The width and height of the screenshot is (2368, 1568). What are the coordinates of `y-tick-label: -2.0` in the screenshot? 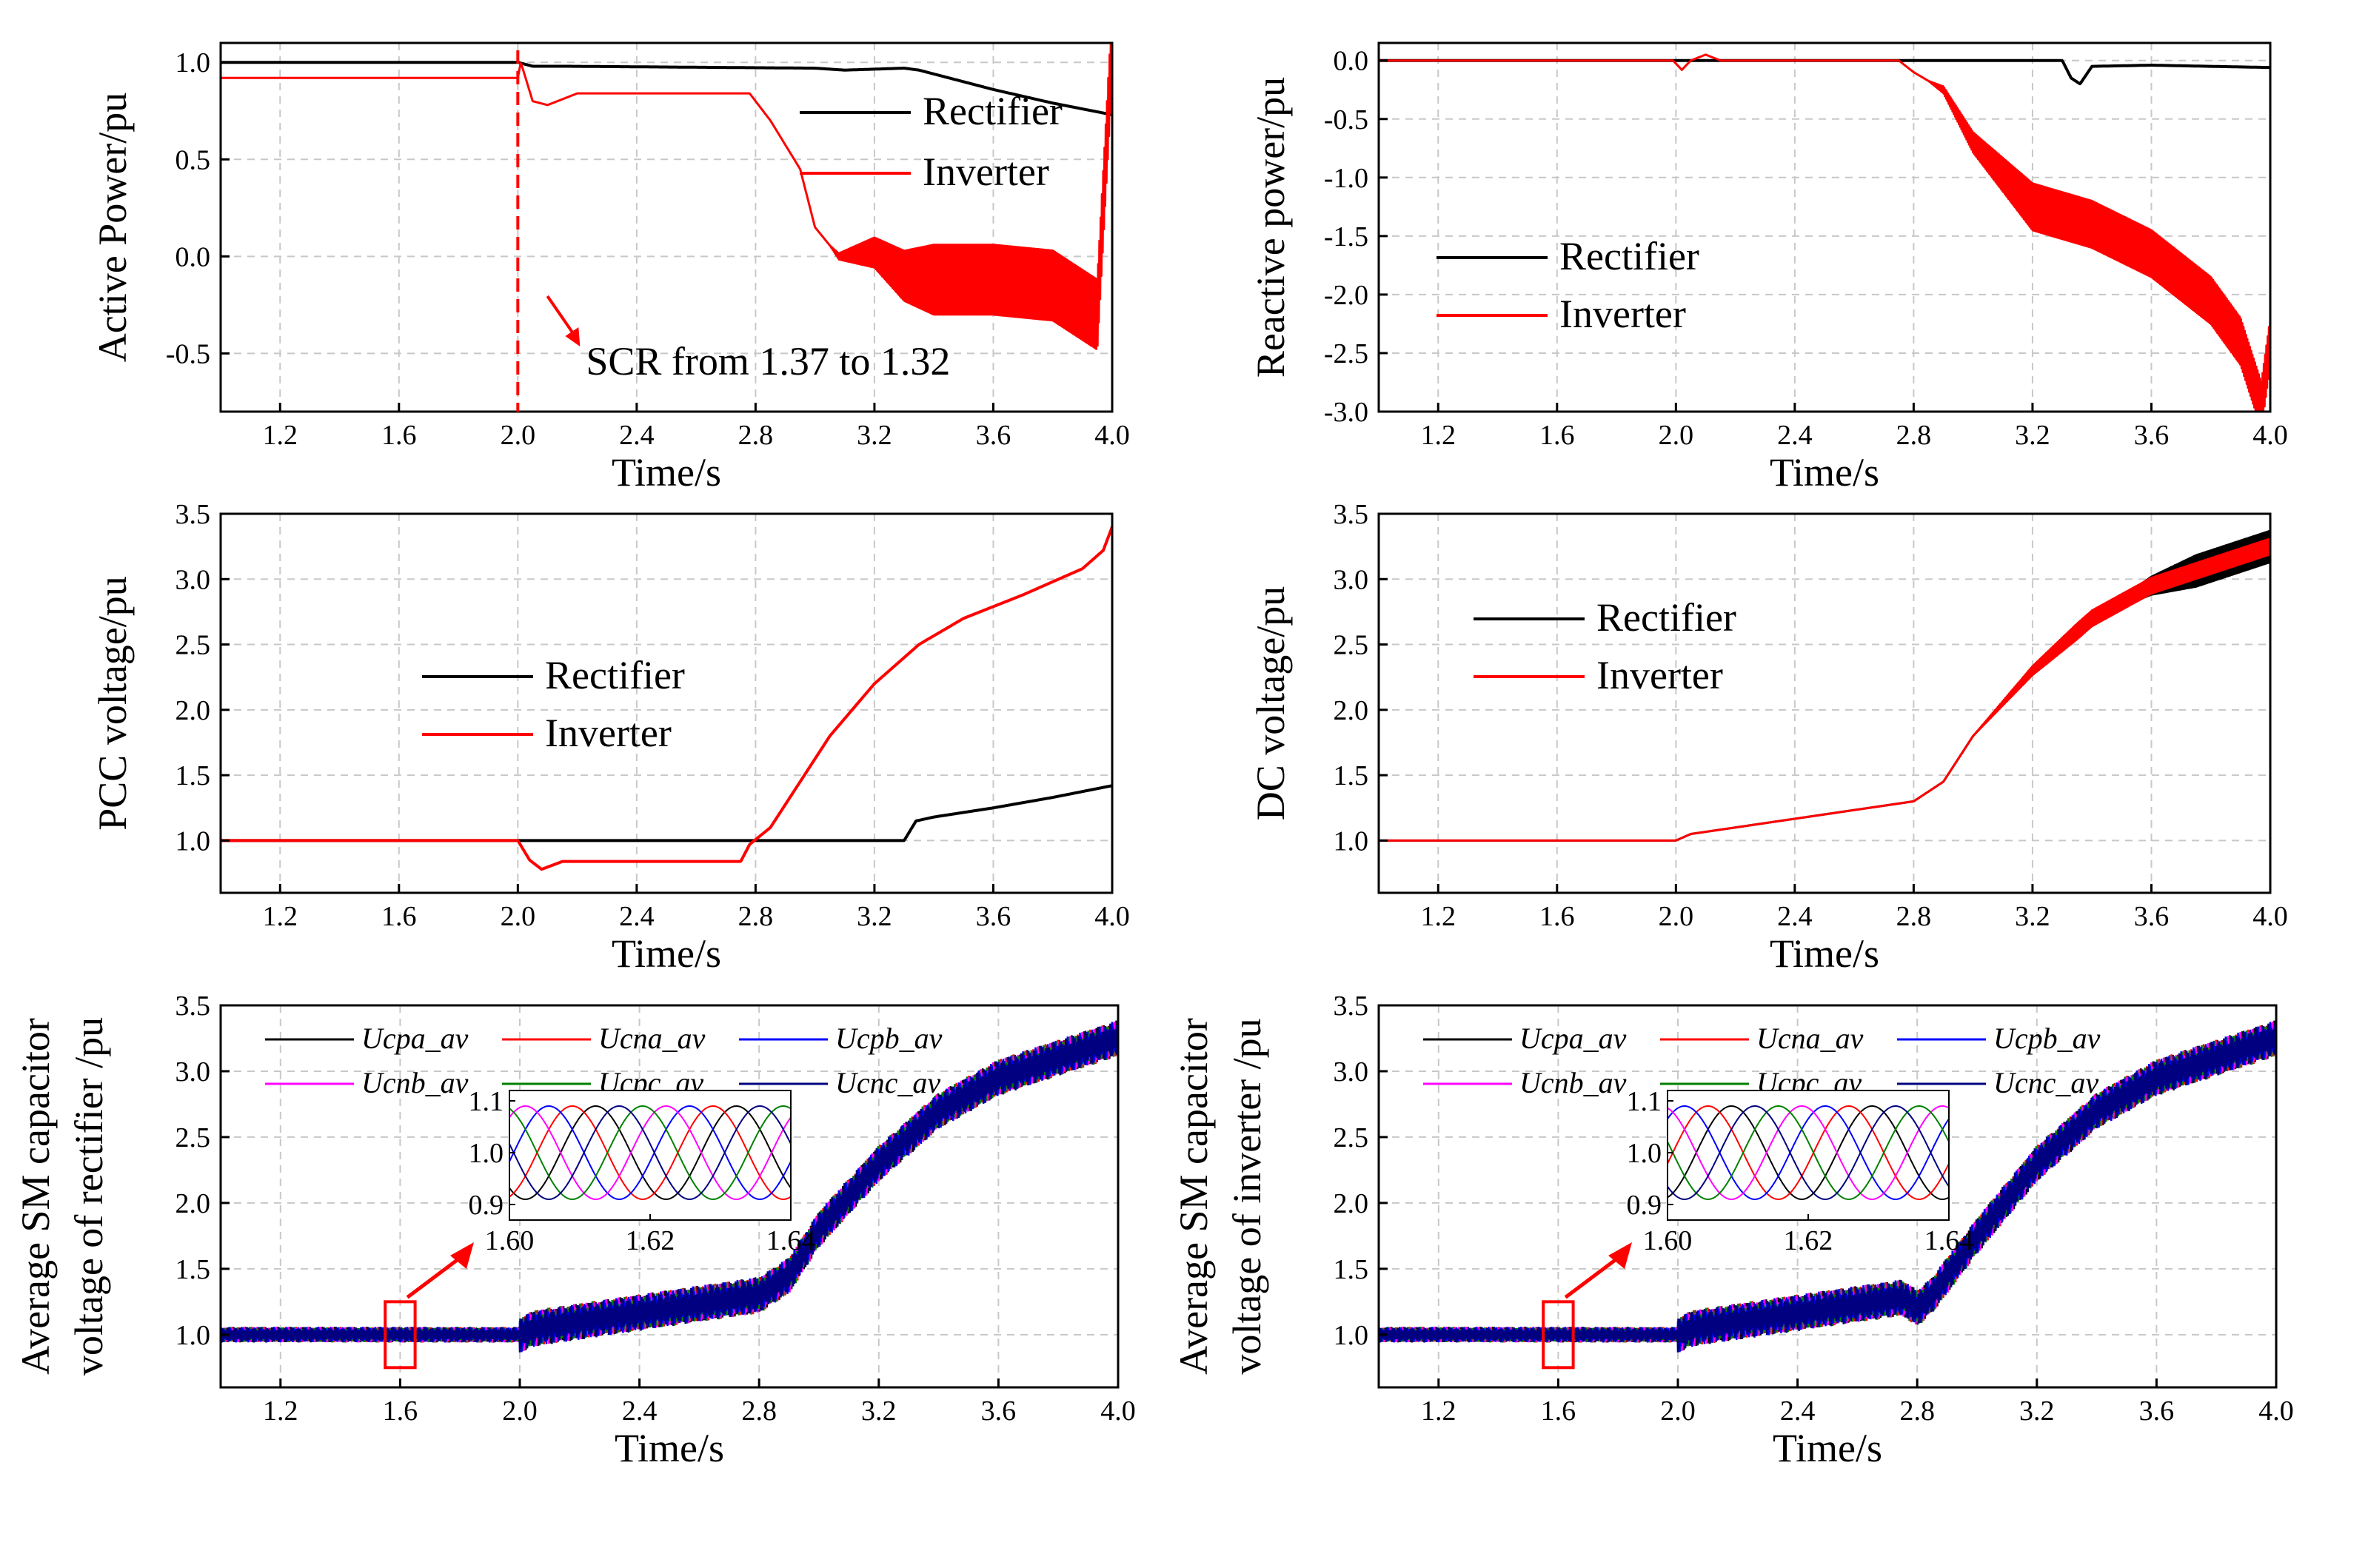 It's located at (1346, 295).